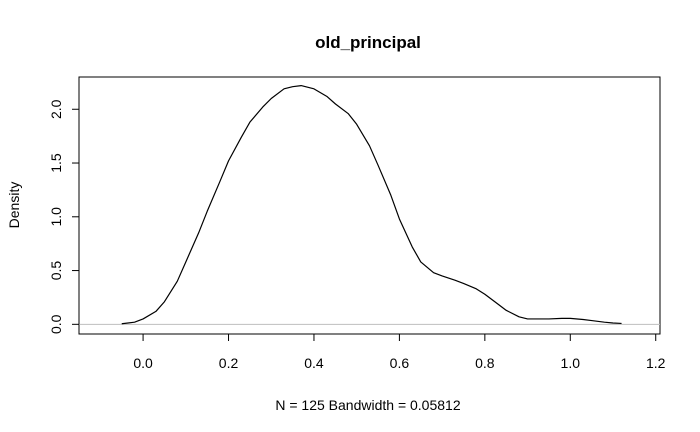  I want to click on chart-title: old_principal, so click(368, 42).